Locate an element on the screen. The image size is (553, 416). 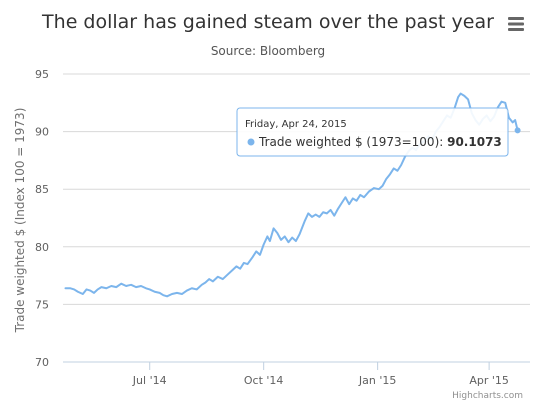
y-tick-label-80: 80 is located at coordinates (42, 247).